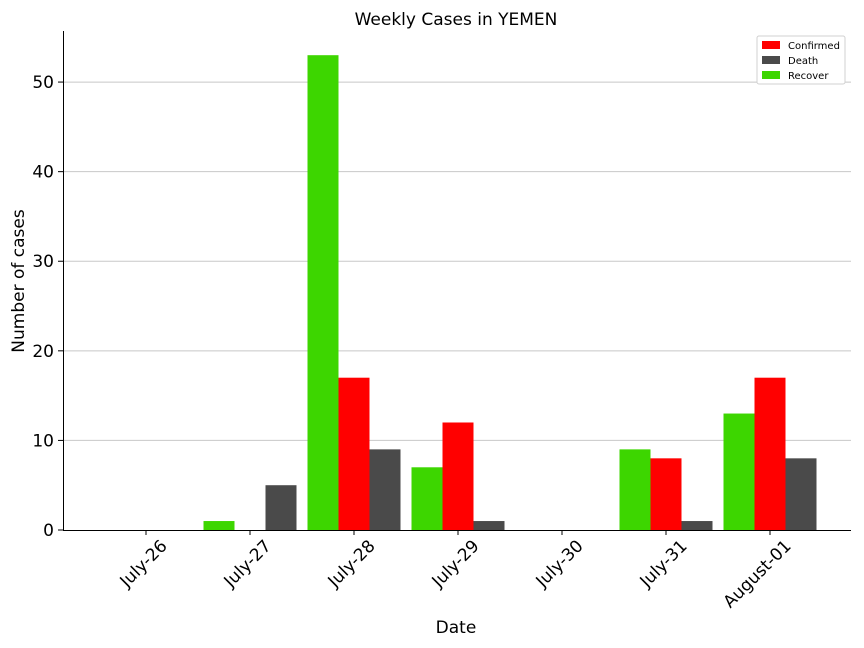 Image resolution: width=864 pixels, height=648 pixels. What do you see at coordinates (43, 352) in the screenshot?
I see `y-tick-label: 20` at bounding box center [43, 352].